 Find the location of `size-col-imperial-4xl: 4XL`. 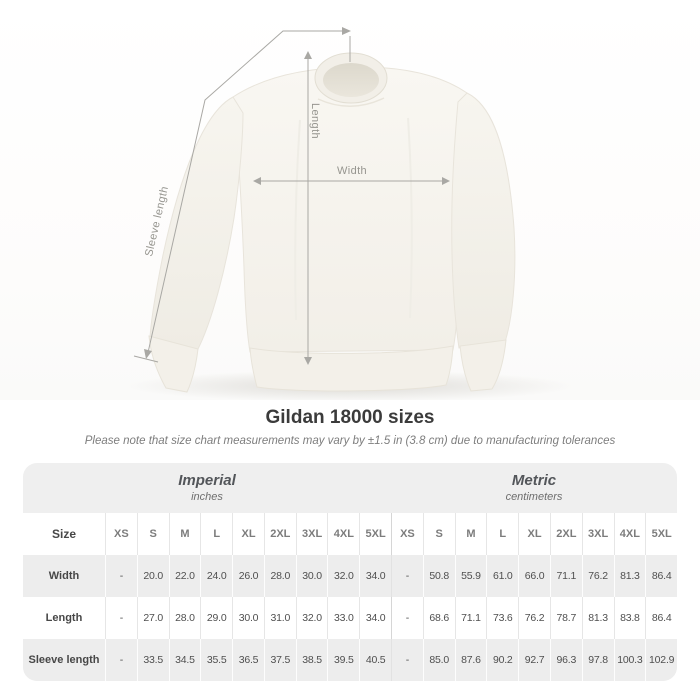

size-col-imperial-4xl: 4XL is located at coordinates (343, 534).